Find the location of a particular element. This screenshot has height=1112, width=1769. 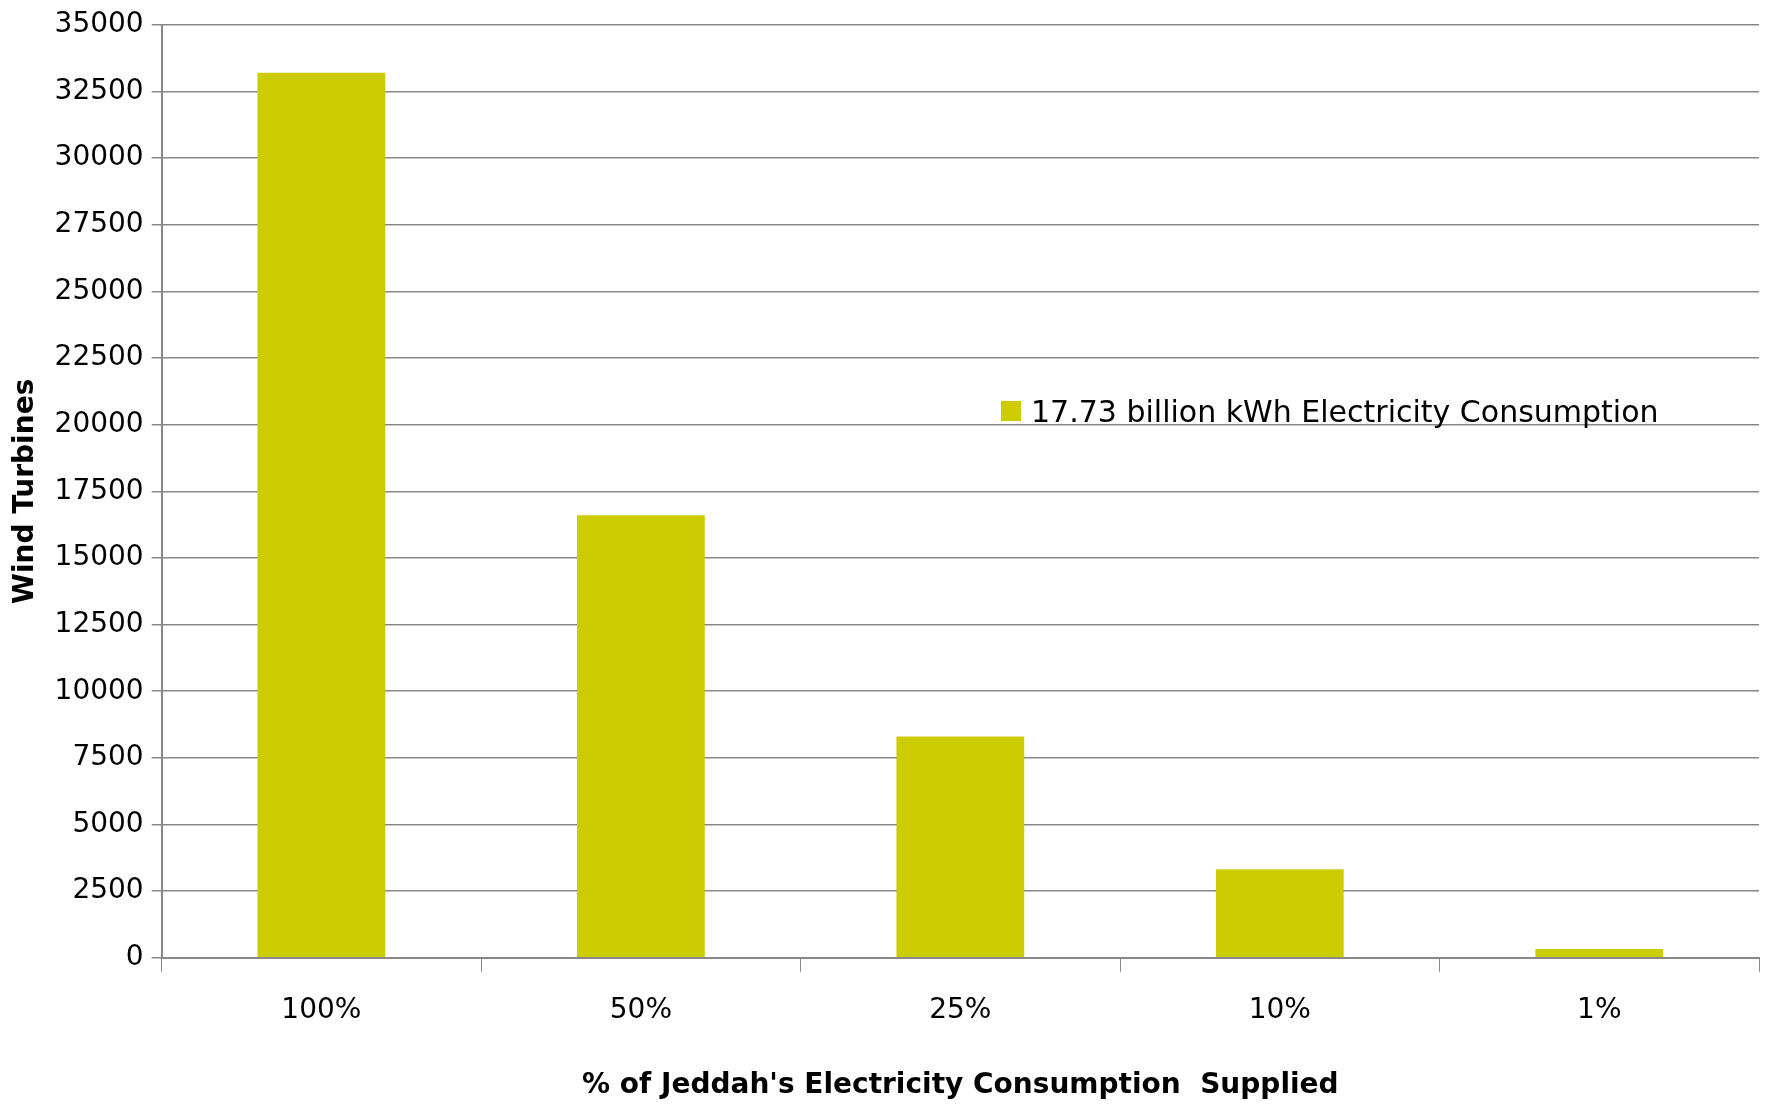

y-tick-label: 35000 is located at coordinates (99, 23).